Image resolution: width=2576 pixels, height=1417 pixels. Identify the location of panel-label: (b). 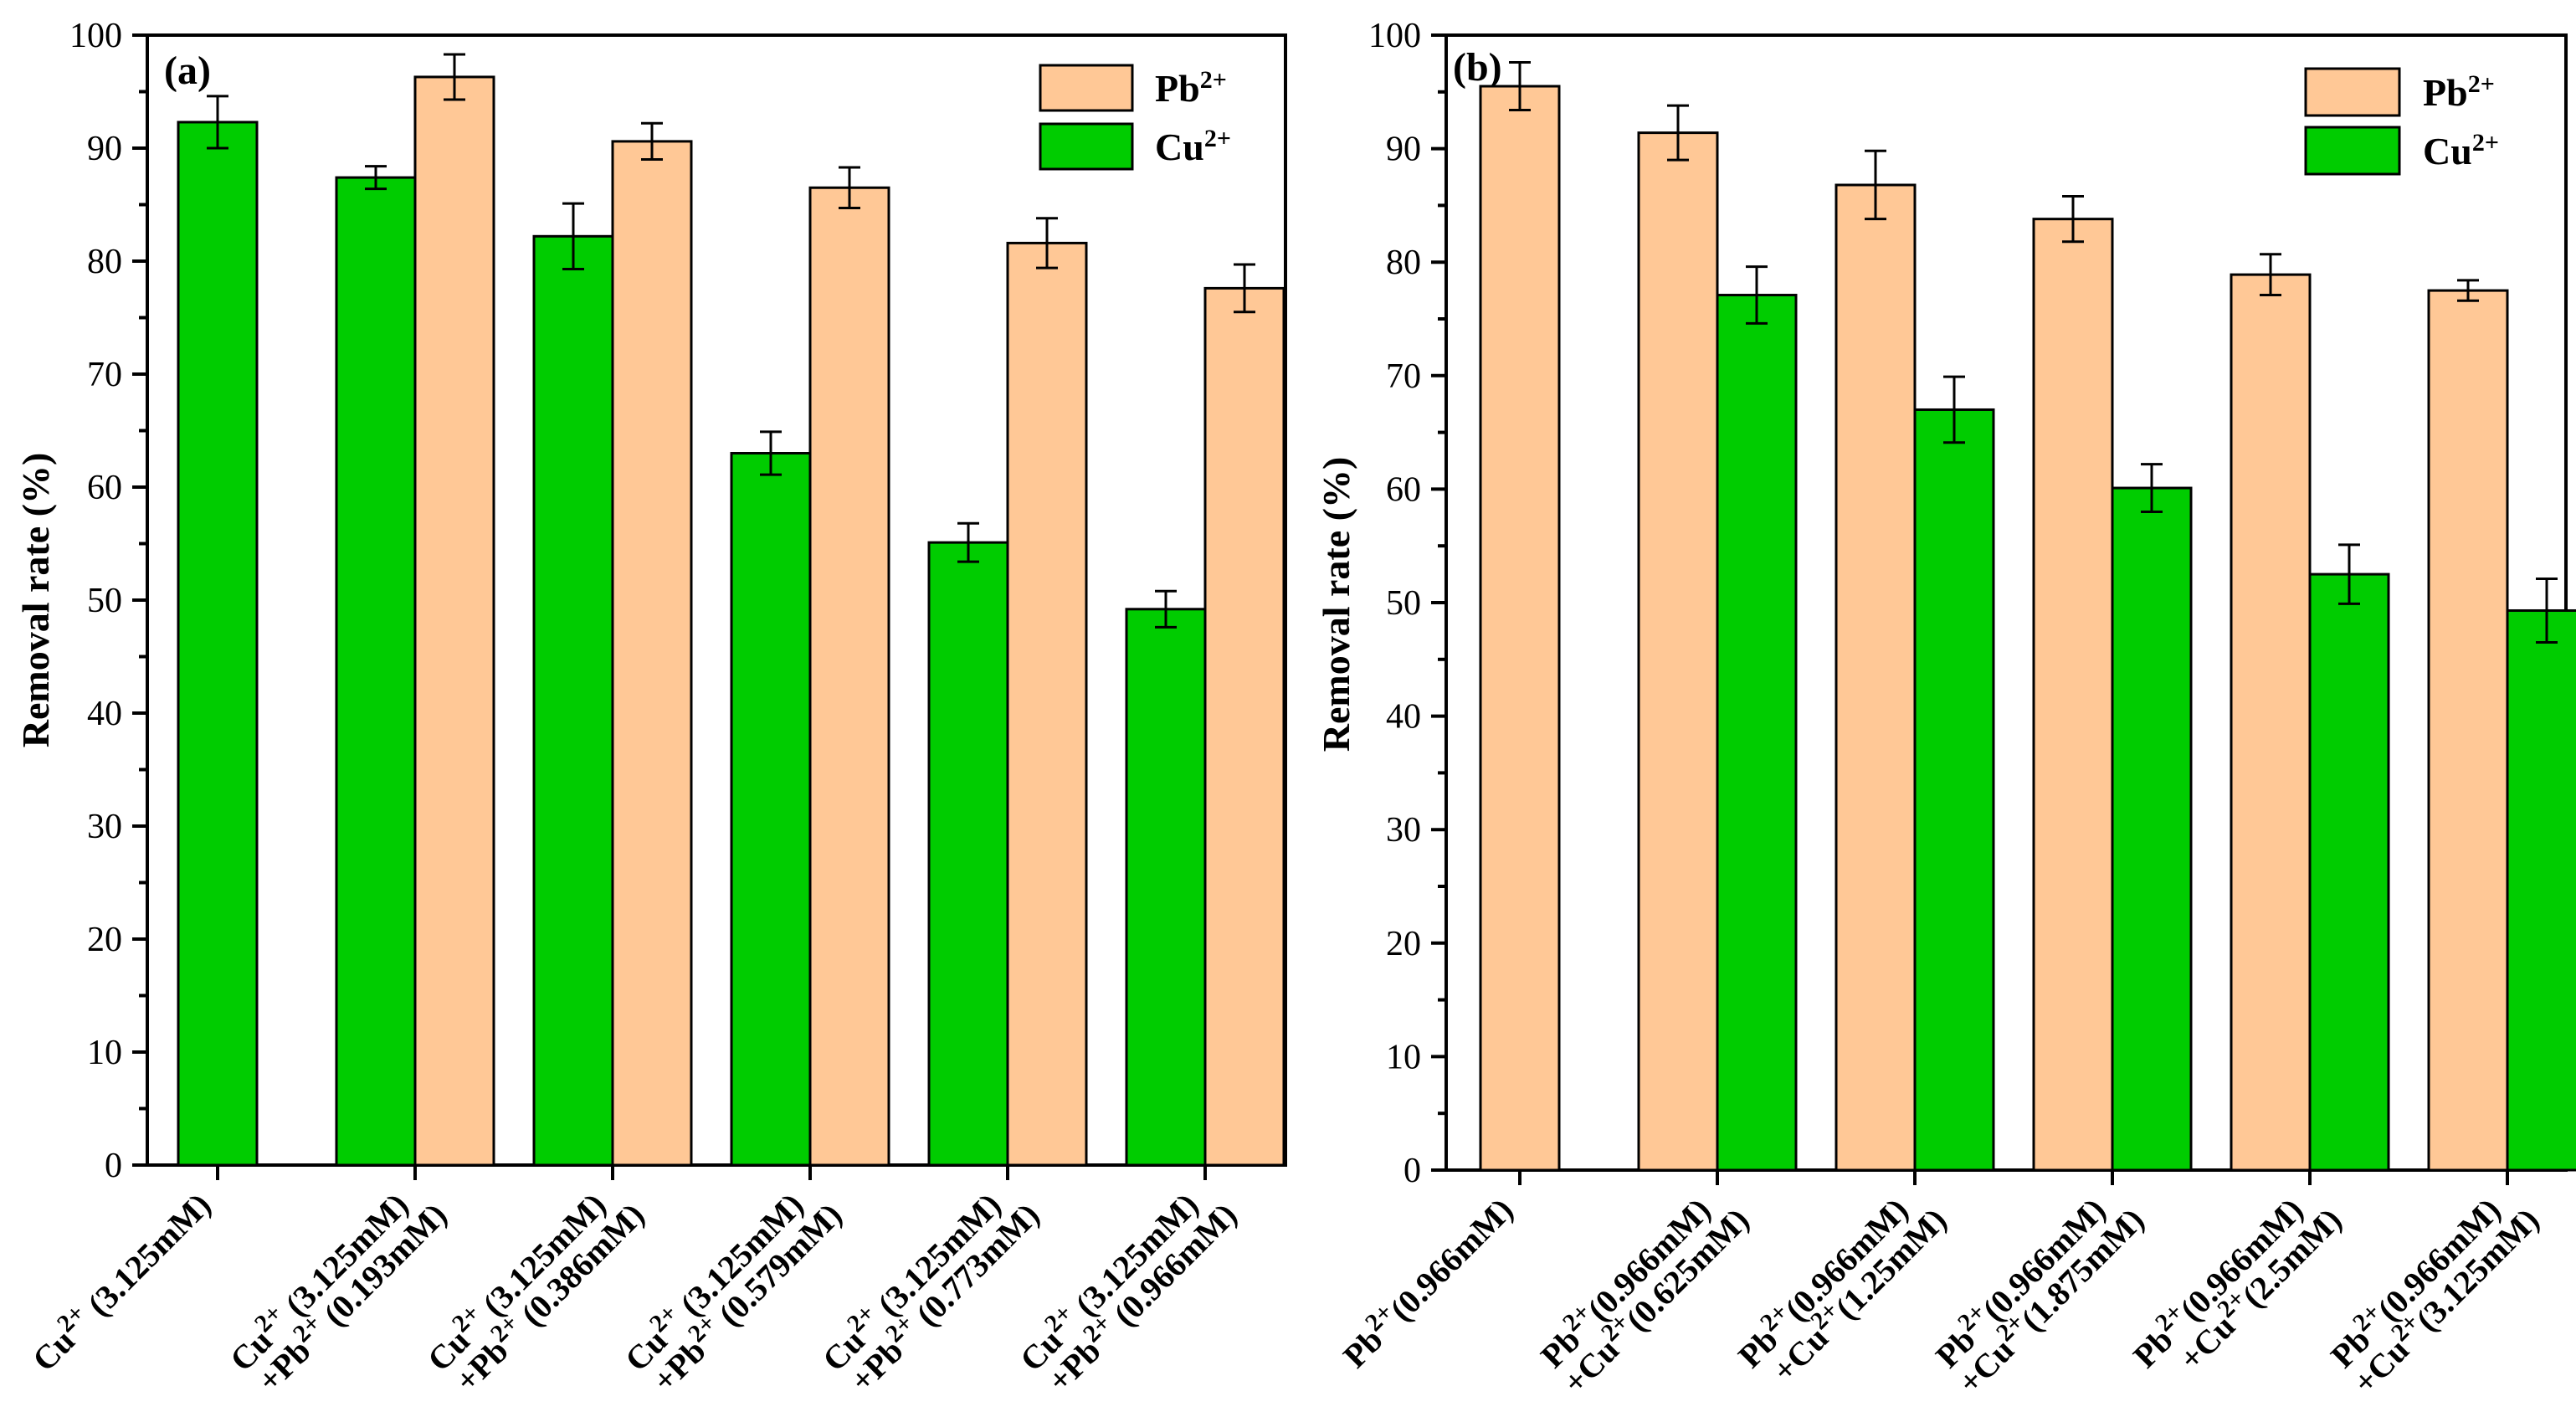
(1477, 67).